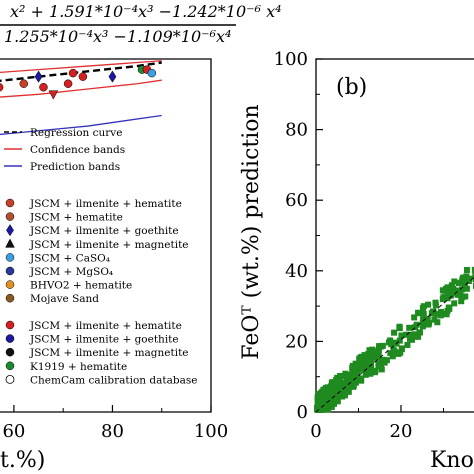 This screenshot has height=474, width=474. I want to click on equation-line-1: x² + 1.591*10⁻⁴x³ −1.242*10⁻⁶ x⁴, so click(146, 11).